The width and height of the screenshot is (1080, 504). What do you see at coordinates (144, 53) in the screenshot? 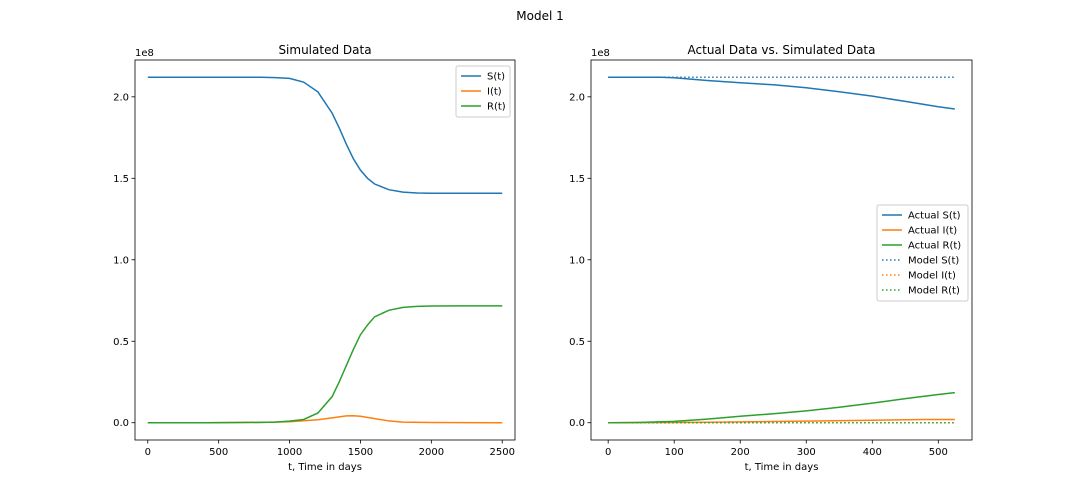
I see `chart-0-y-offset-label: 1e8` at bounding box center [144, 53].